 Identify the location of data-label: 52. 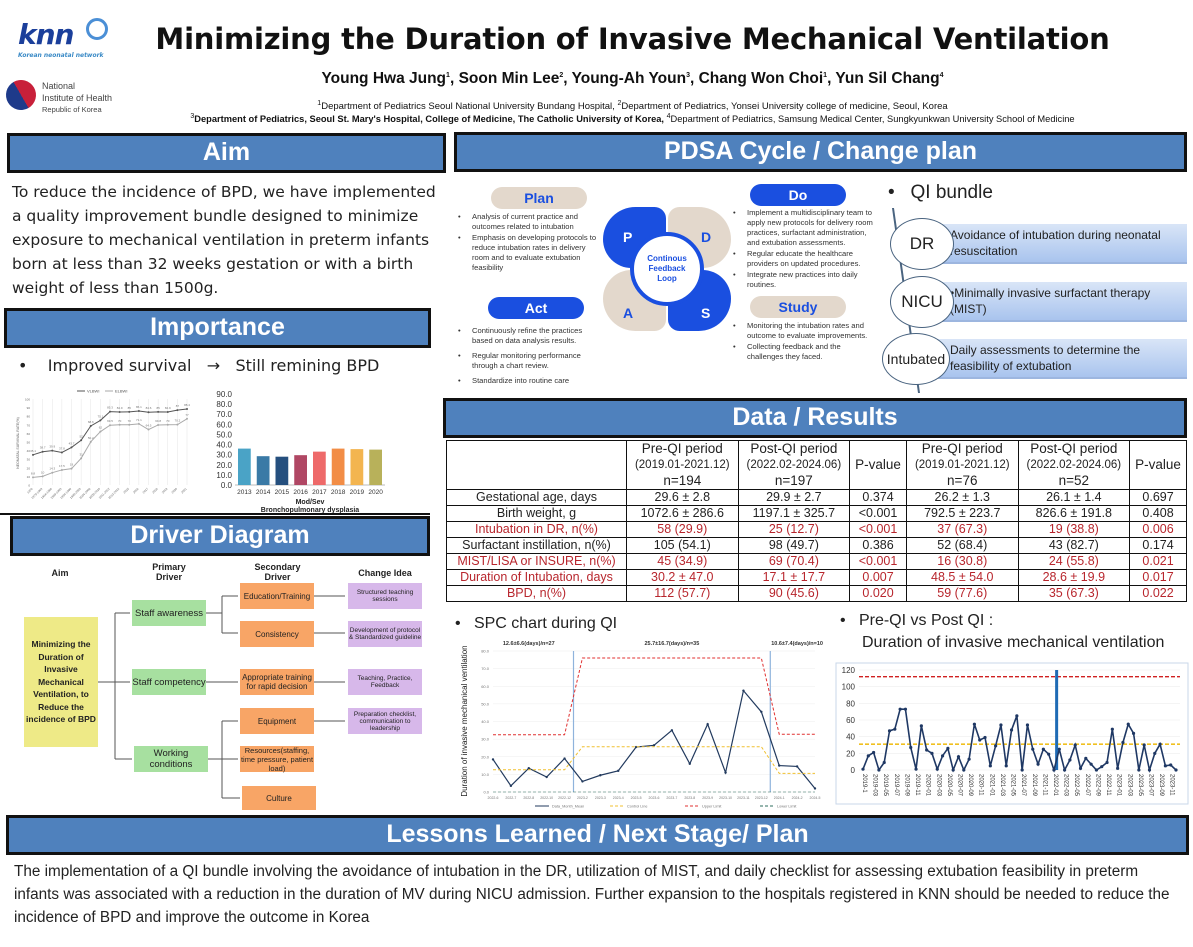
(81, 436).